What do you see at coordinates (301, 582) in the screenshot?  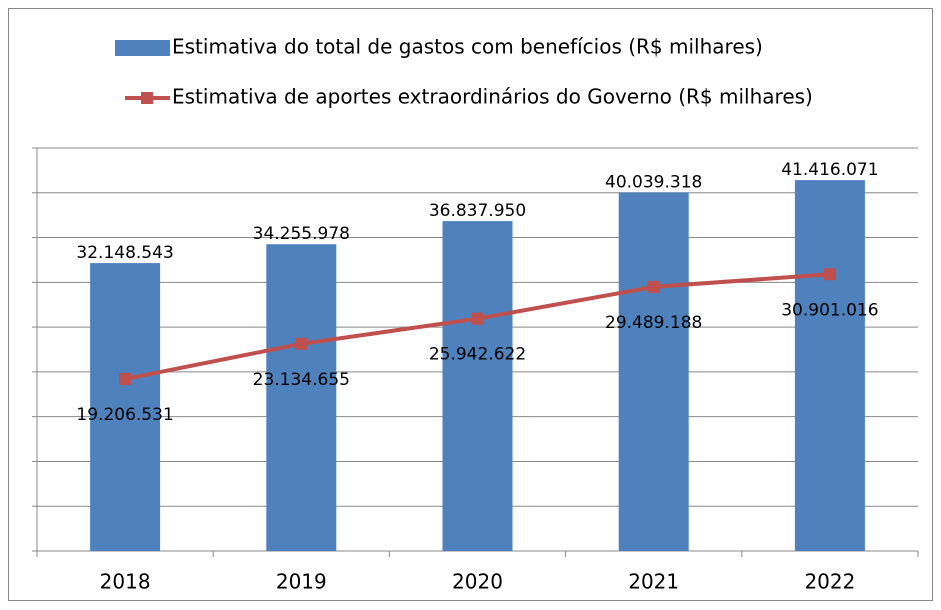 I see `x-tick-label: 2019` at bounding box center [301, 582].